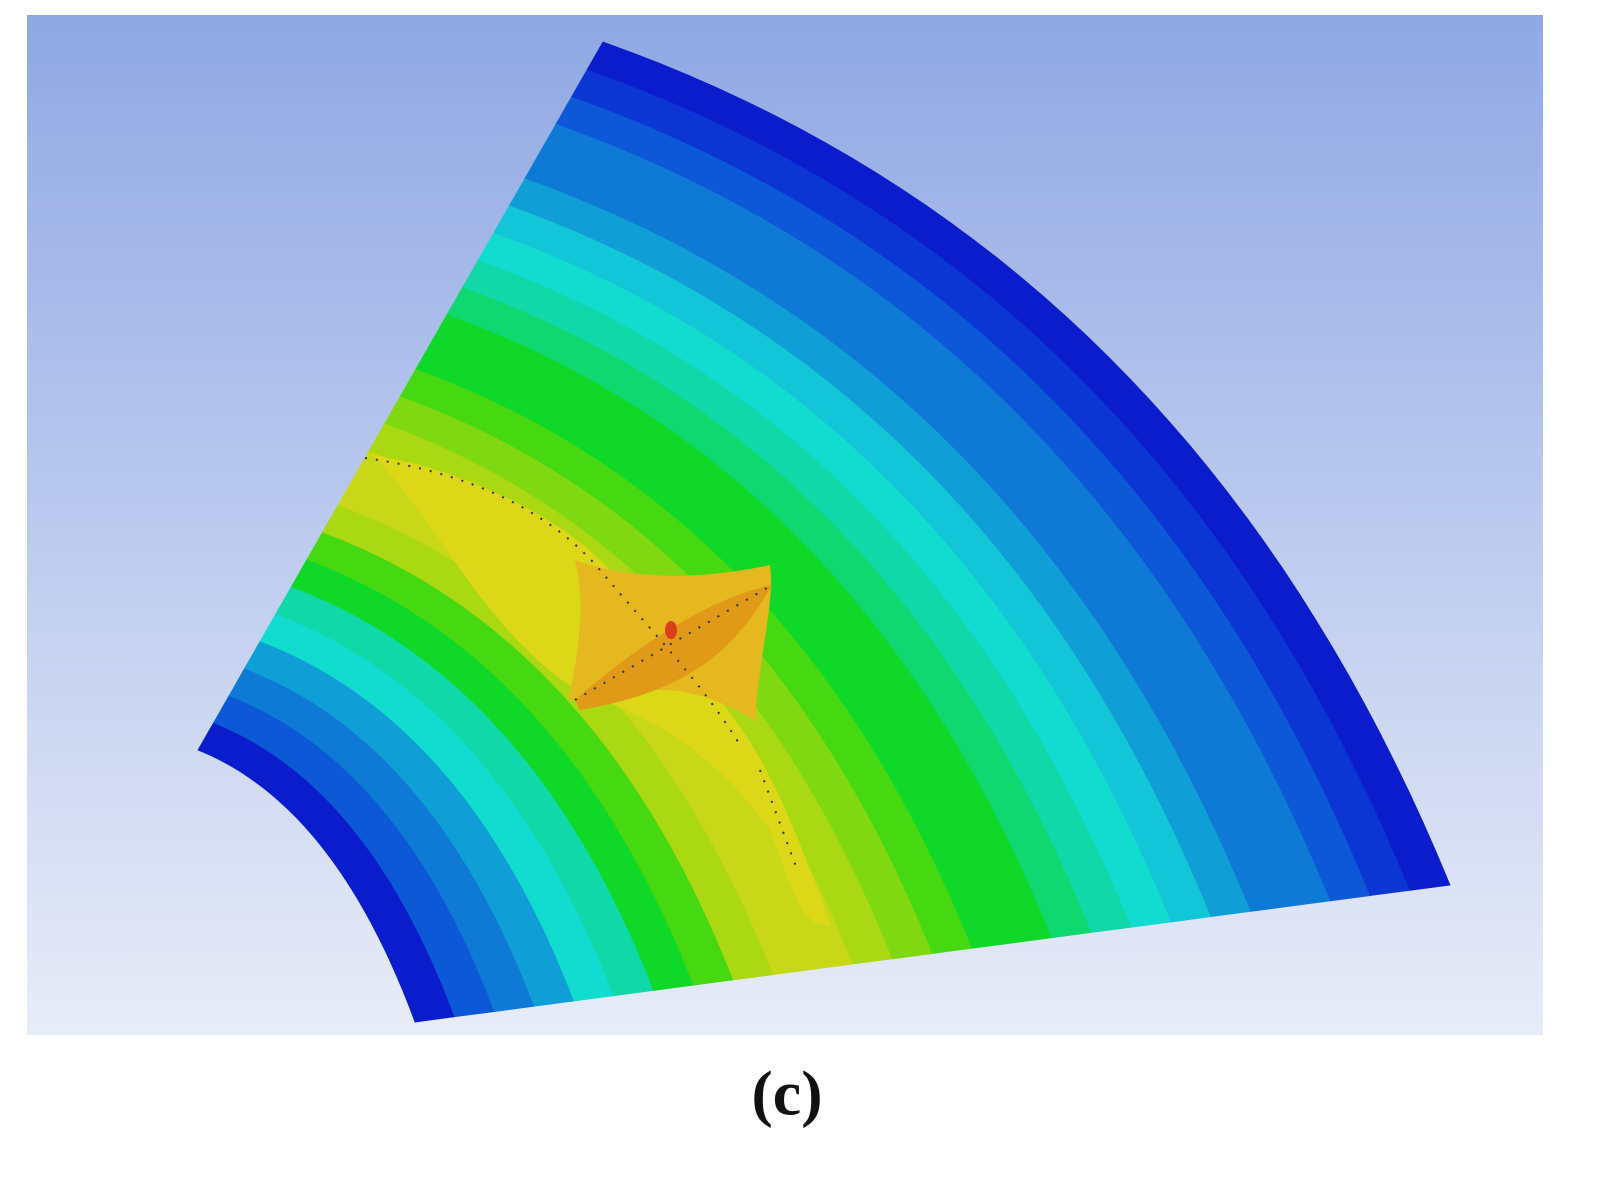 The height and width of the screenshot is (1184, 1601). Describe the element at coordinates (671, 630) in the screenshot. I see `peak-marker` at that location.